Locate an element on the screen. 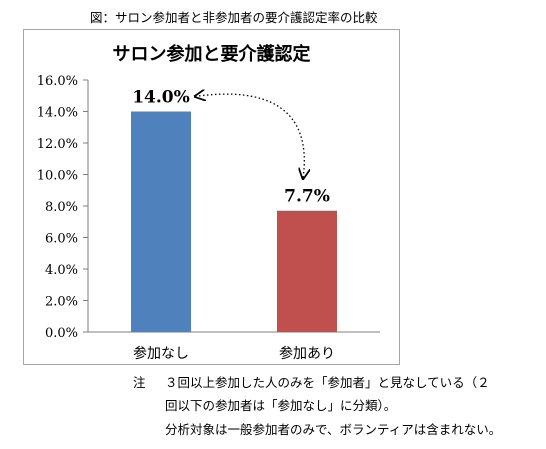 Image resolution: width=546 pixels, height=449 pixels. x-axis-labels: 参加なし 参加あり is located at coordinates (234, 353).